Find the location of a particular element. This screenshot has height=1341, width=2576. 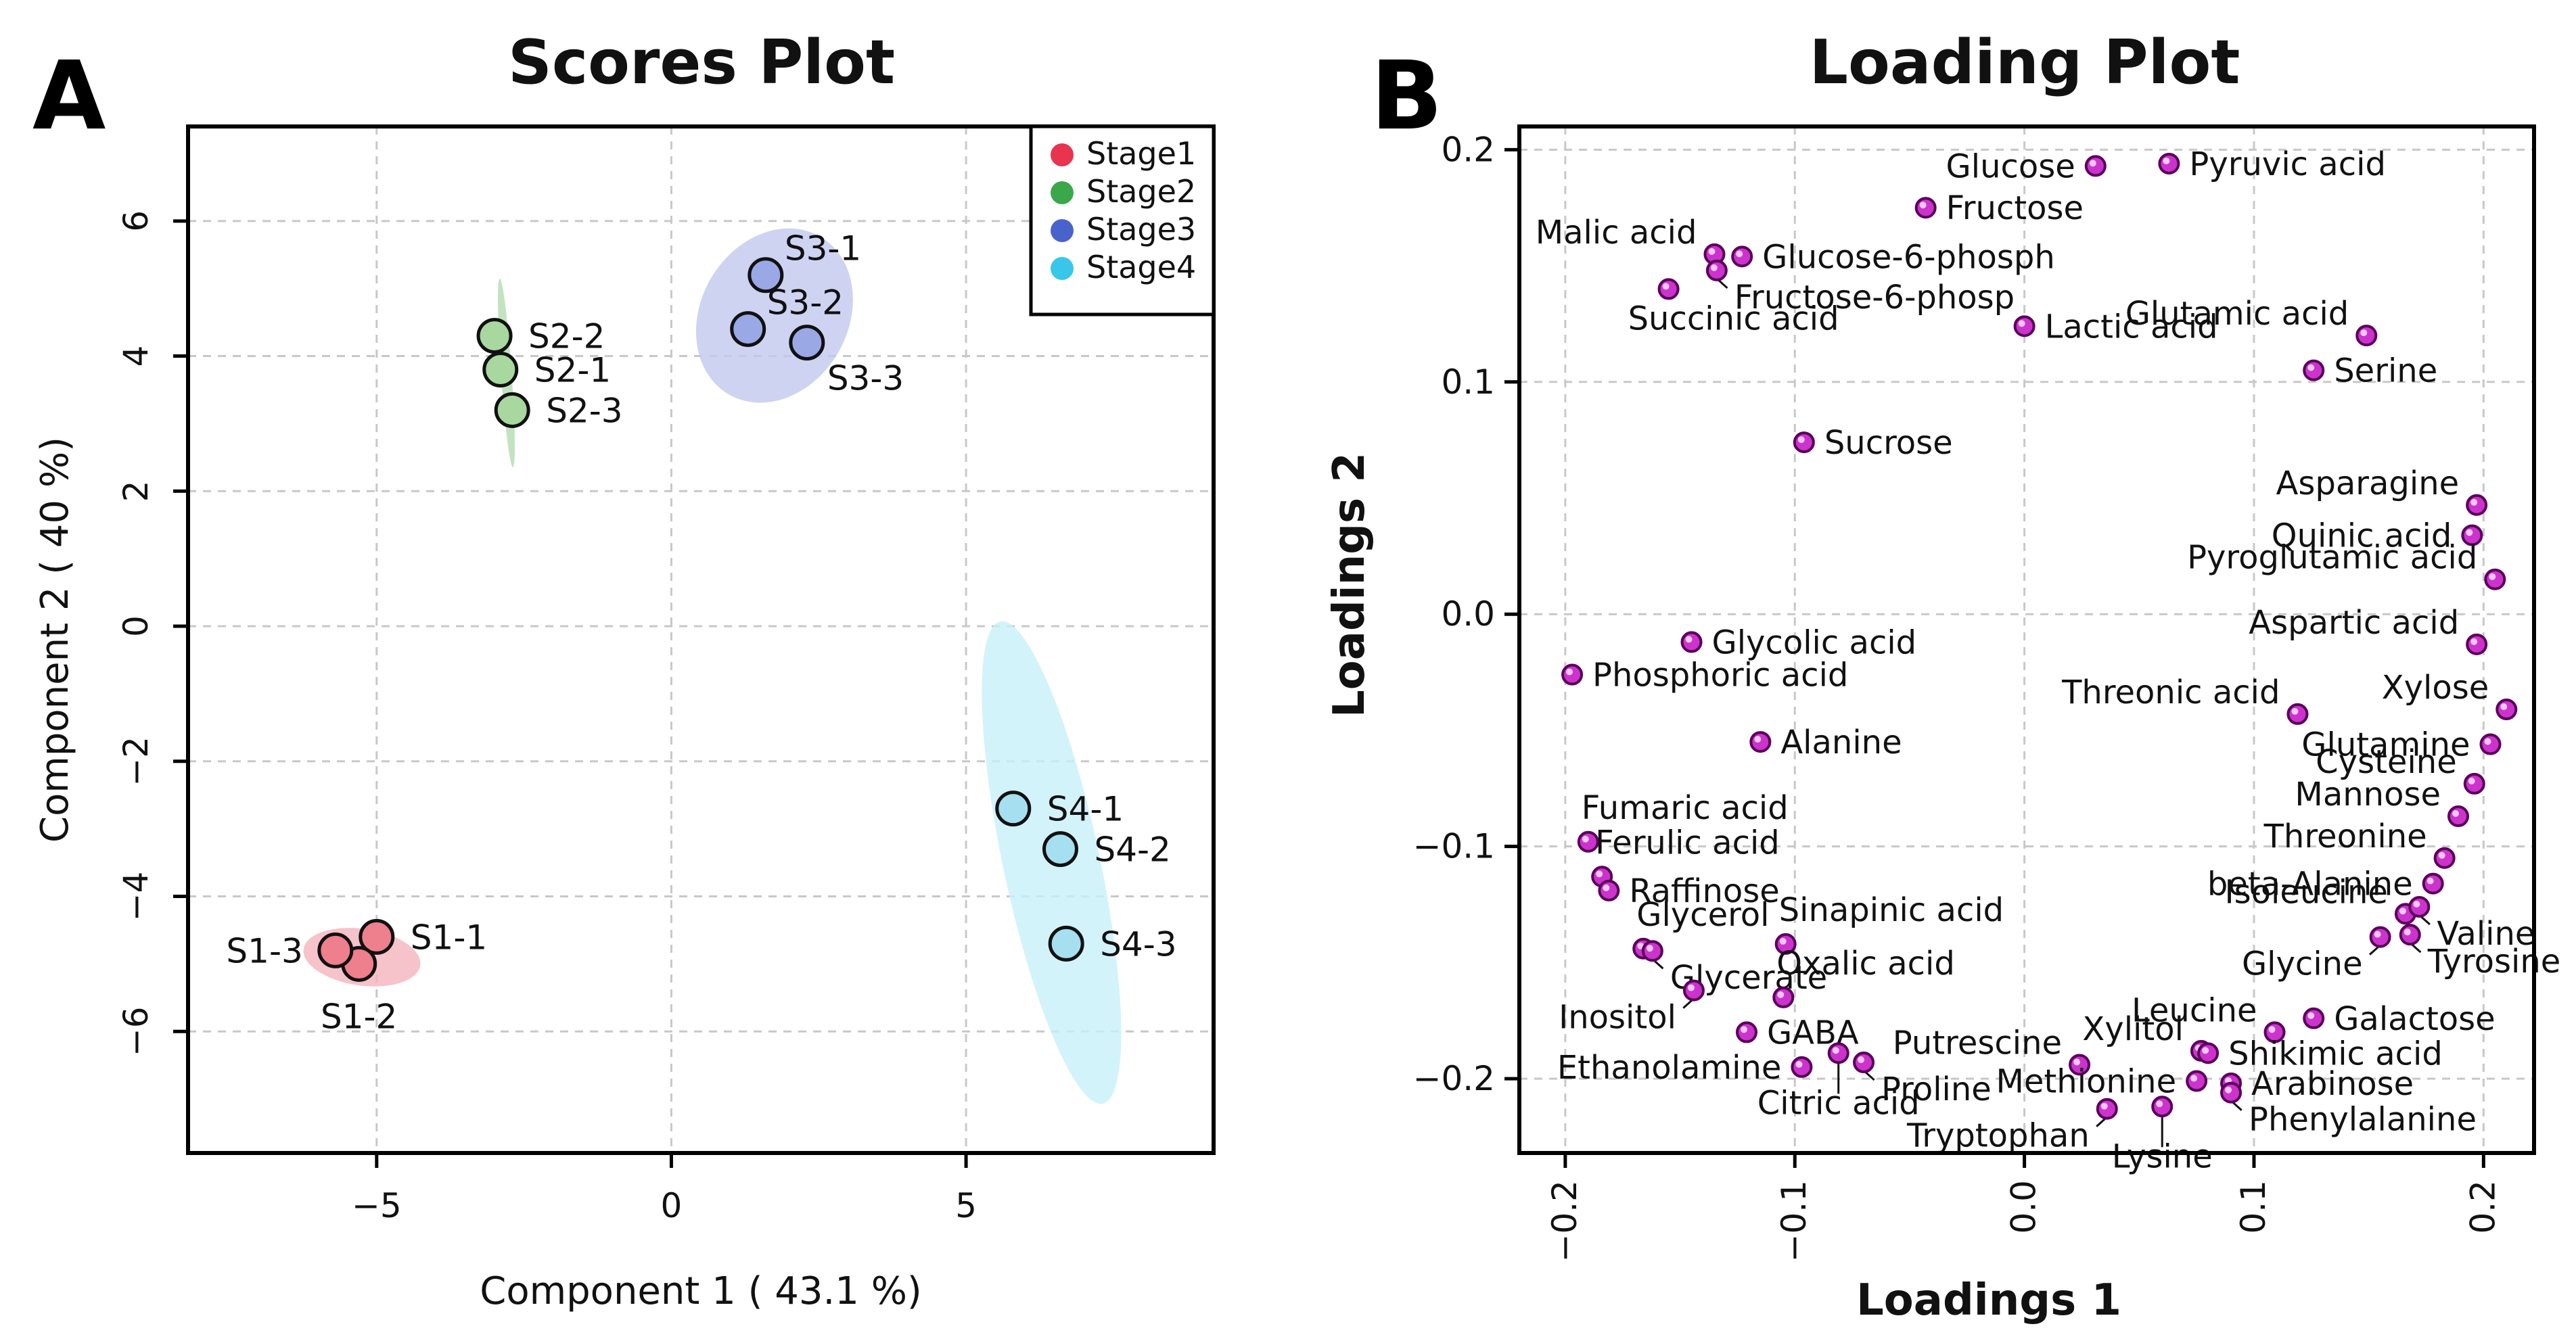

loading-label-lactic-acid: Lactic acid is located at coordinates (2131, 327).